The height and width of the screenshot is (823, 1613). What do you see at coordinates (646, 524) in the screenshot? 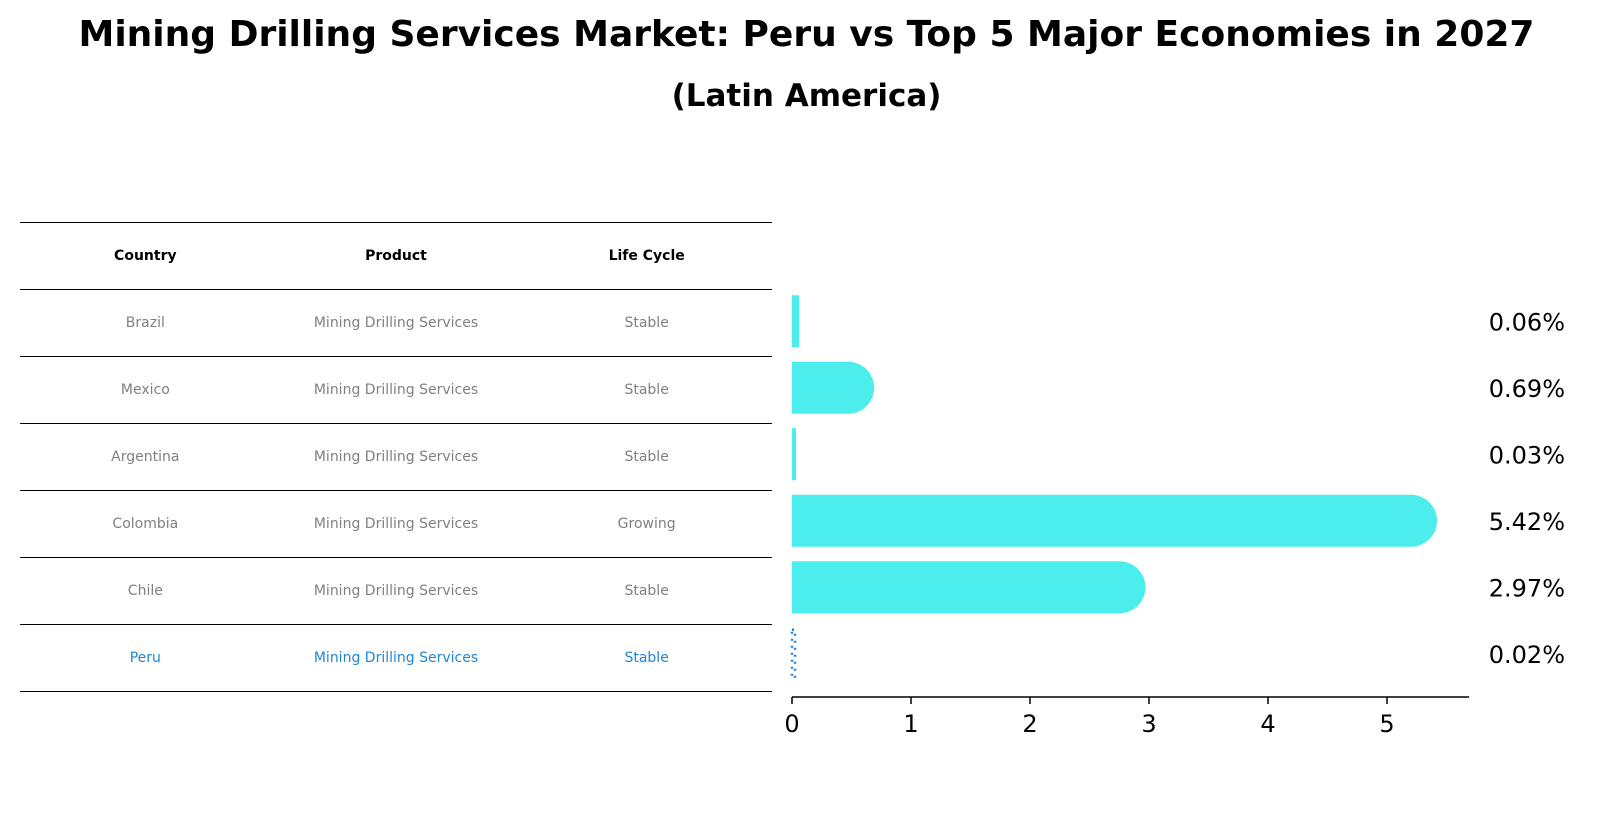
I see `cell-life-cycle: Growing` at bounding box center [646, 524].